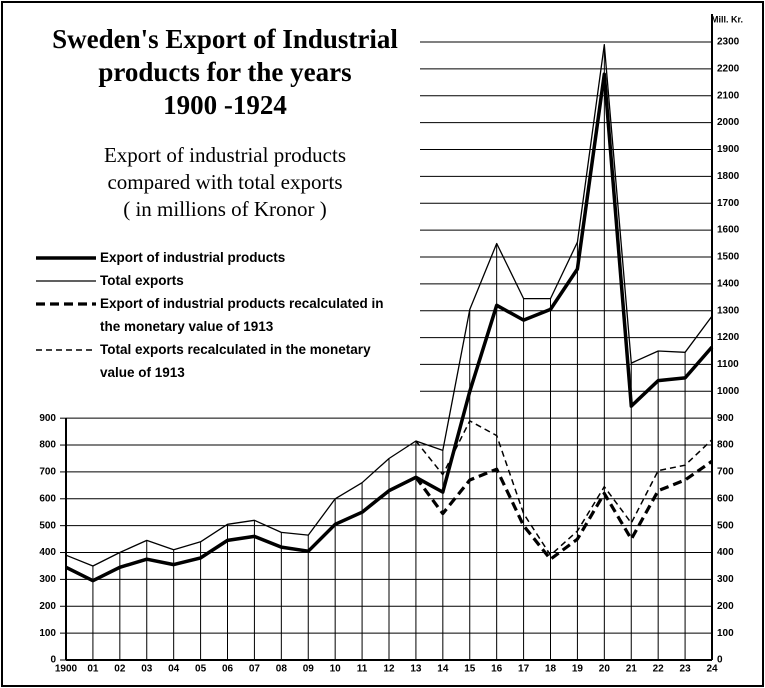 This screenshot has width=765, height=688. What do you see at coordinates (725, 445) in the screenshot?
I see `y-tick-label: 800` at bounding box center [725, 445].